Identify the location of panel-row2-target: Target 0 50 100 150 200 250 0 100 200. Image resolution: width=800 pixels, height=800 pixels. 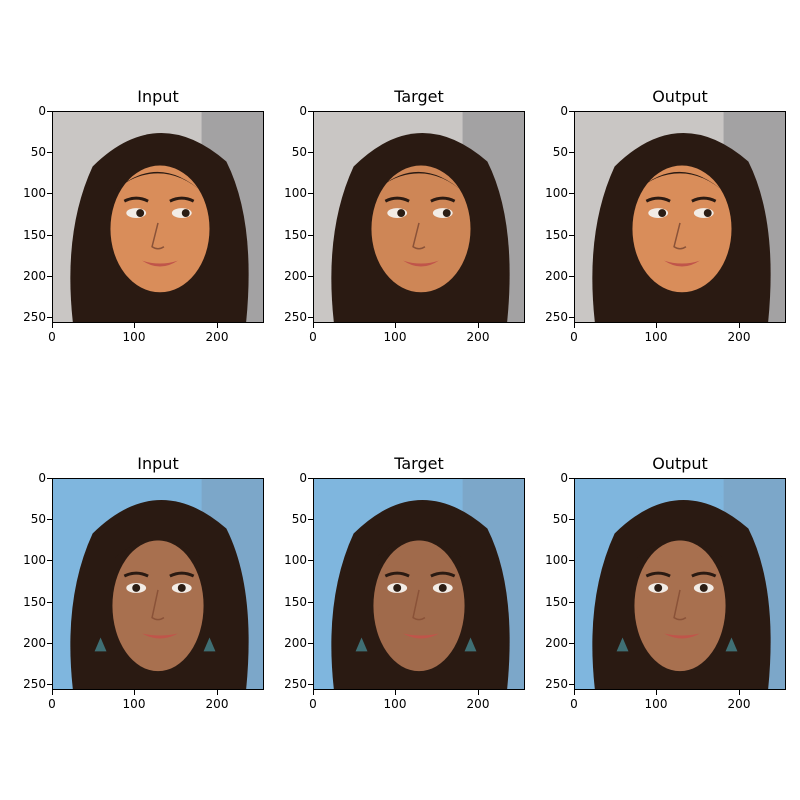
(404, 582).